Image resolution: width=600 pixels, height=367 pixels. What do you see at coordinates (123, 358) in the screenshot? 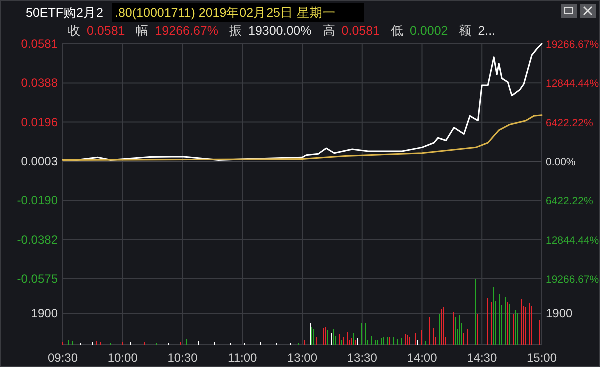
I see `x-tick-label: 10:00` at bounding box center [123, 358].